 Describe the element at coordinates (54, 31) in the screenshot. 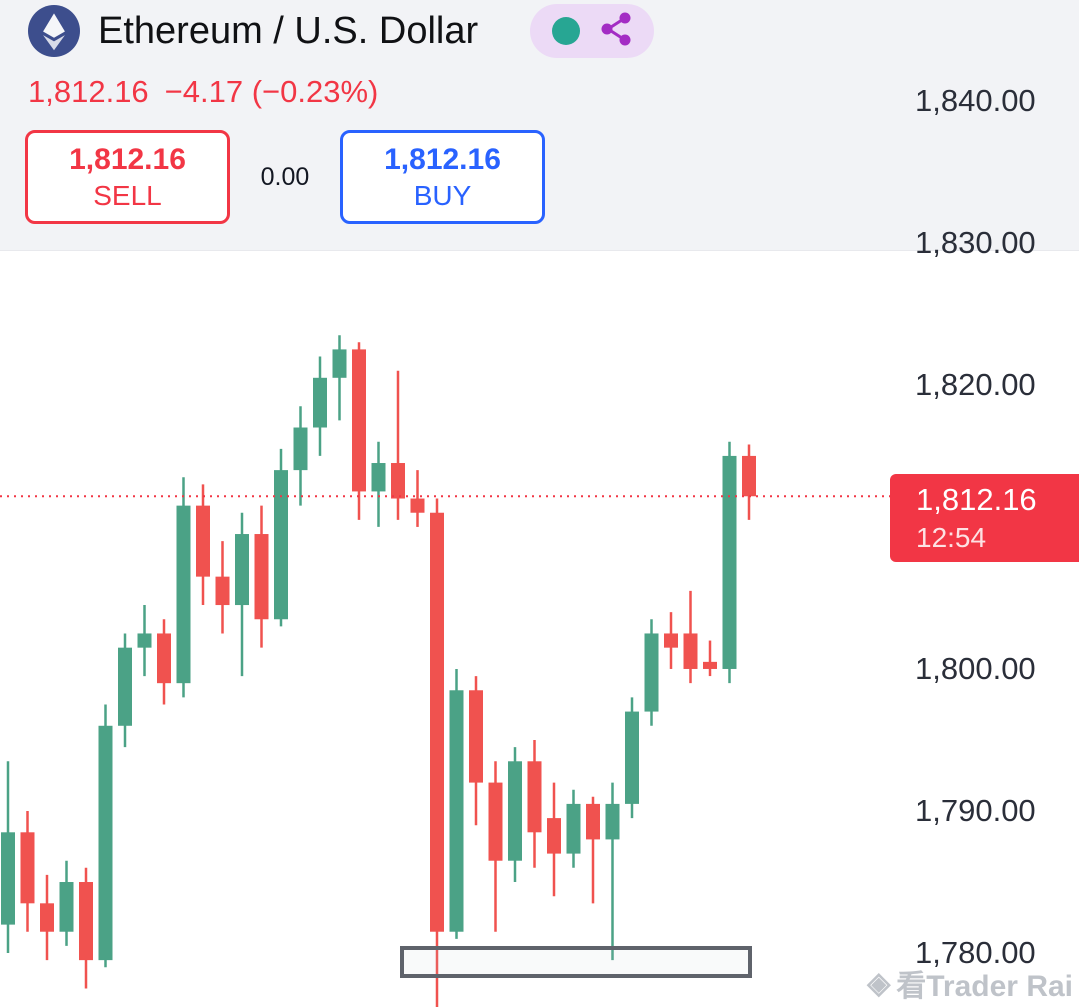

I see `ethereum-logo-icon` at that location.